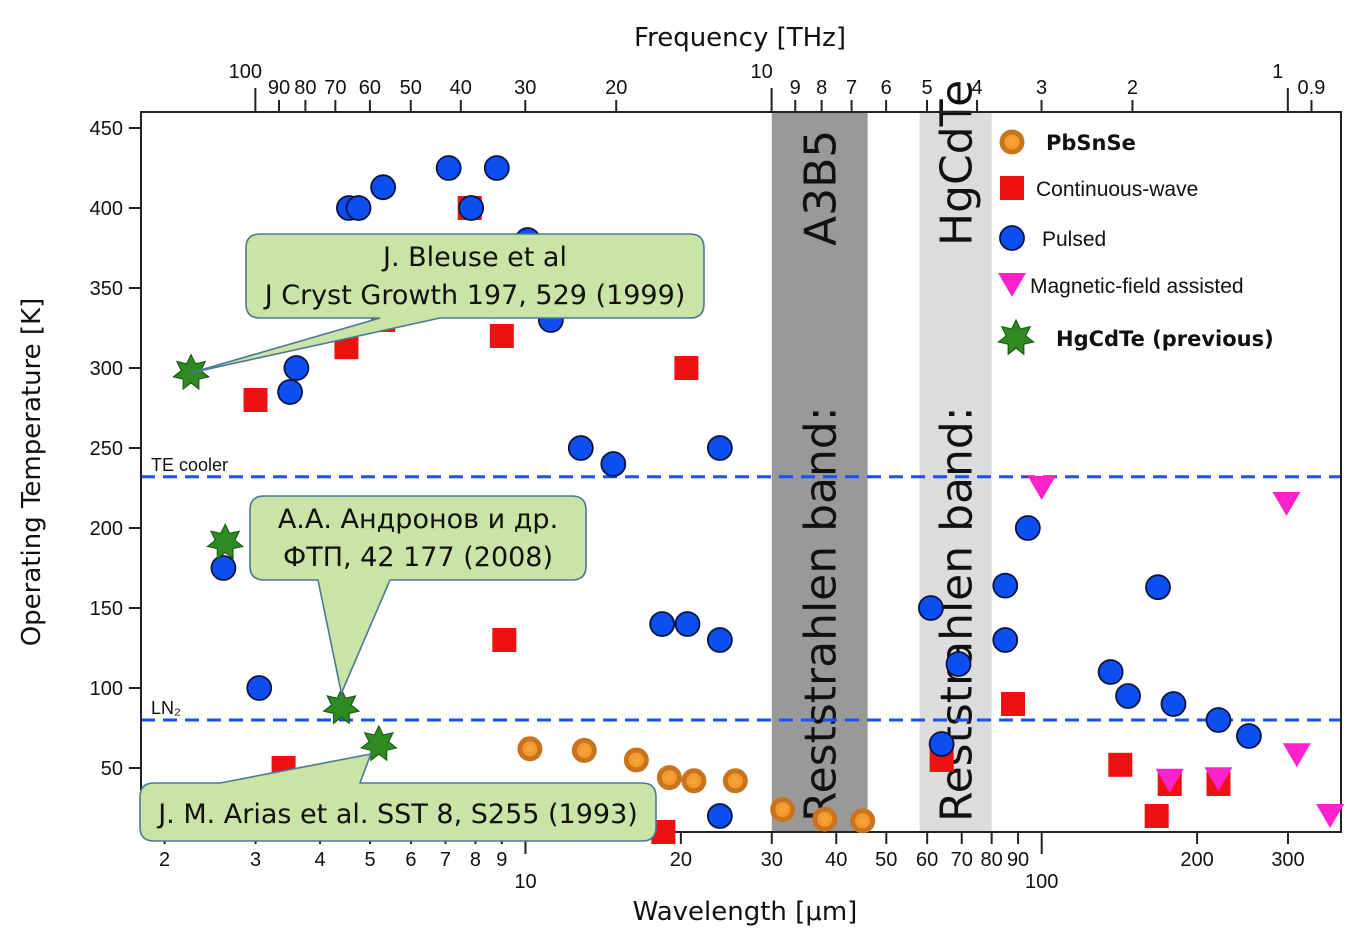 This screenshot has height=942, width=1367. I want to click on callout-andronov: А.А. Андронов и др. ФТП, 42 177 (2008), so click(418, 595).